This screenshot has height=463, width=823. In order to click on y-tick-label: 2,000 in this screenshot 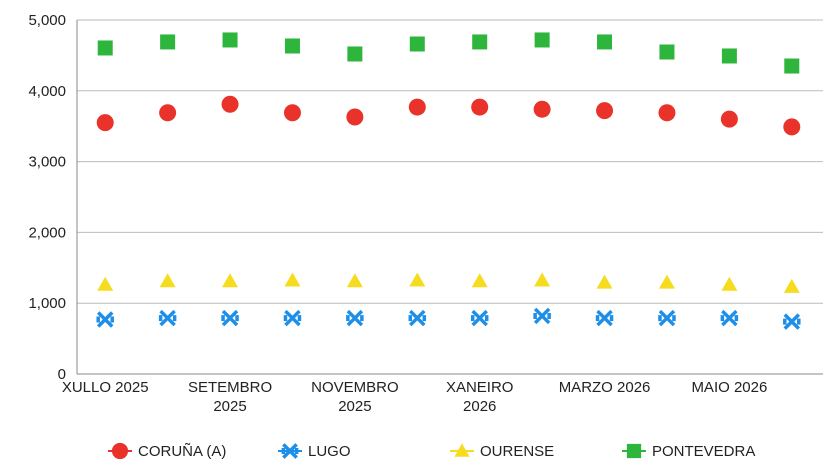, I will do `click(47, 232)`.